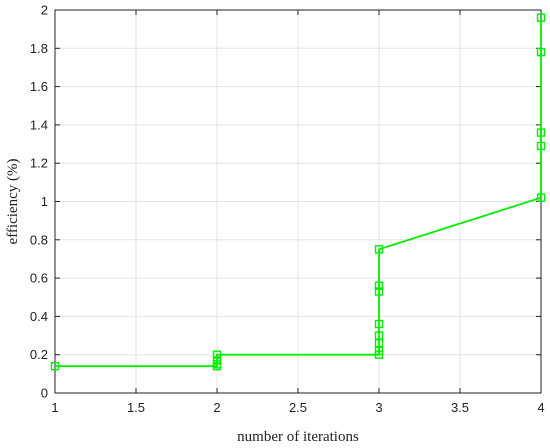  Describe the element at coordinates (39, 316) in the screenshot. I see `y-tick-label: 0.4` at that location.